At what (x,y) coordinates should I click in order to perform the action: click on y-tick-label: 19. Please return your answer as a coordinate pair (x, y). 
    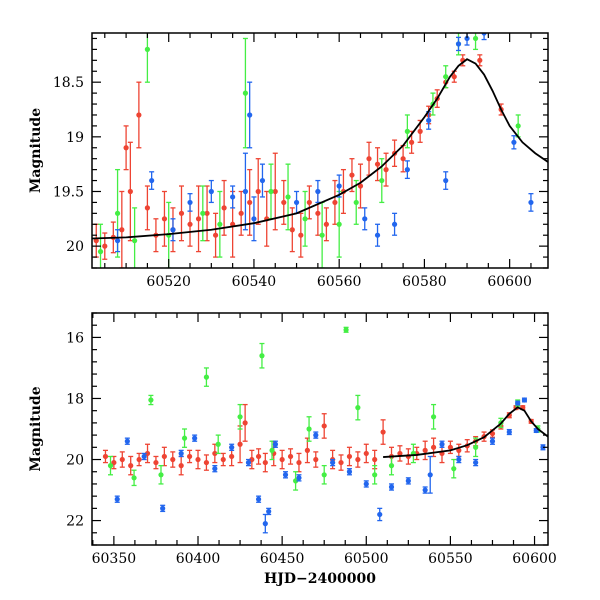
    Looking at the image, I should click on (75, 138).